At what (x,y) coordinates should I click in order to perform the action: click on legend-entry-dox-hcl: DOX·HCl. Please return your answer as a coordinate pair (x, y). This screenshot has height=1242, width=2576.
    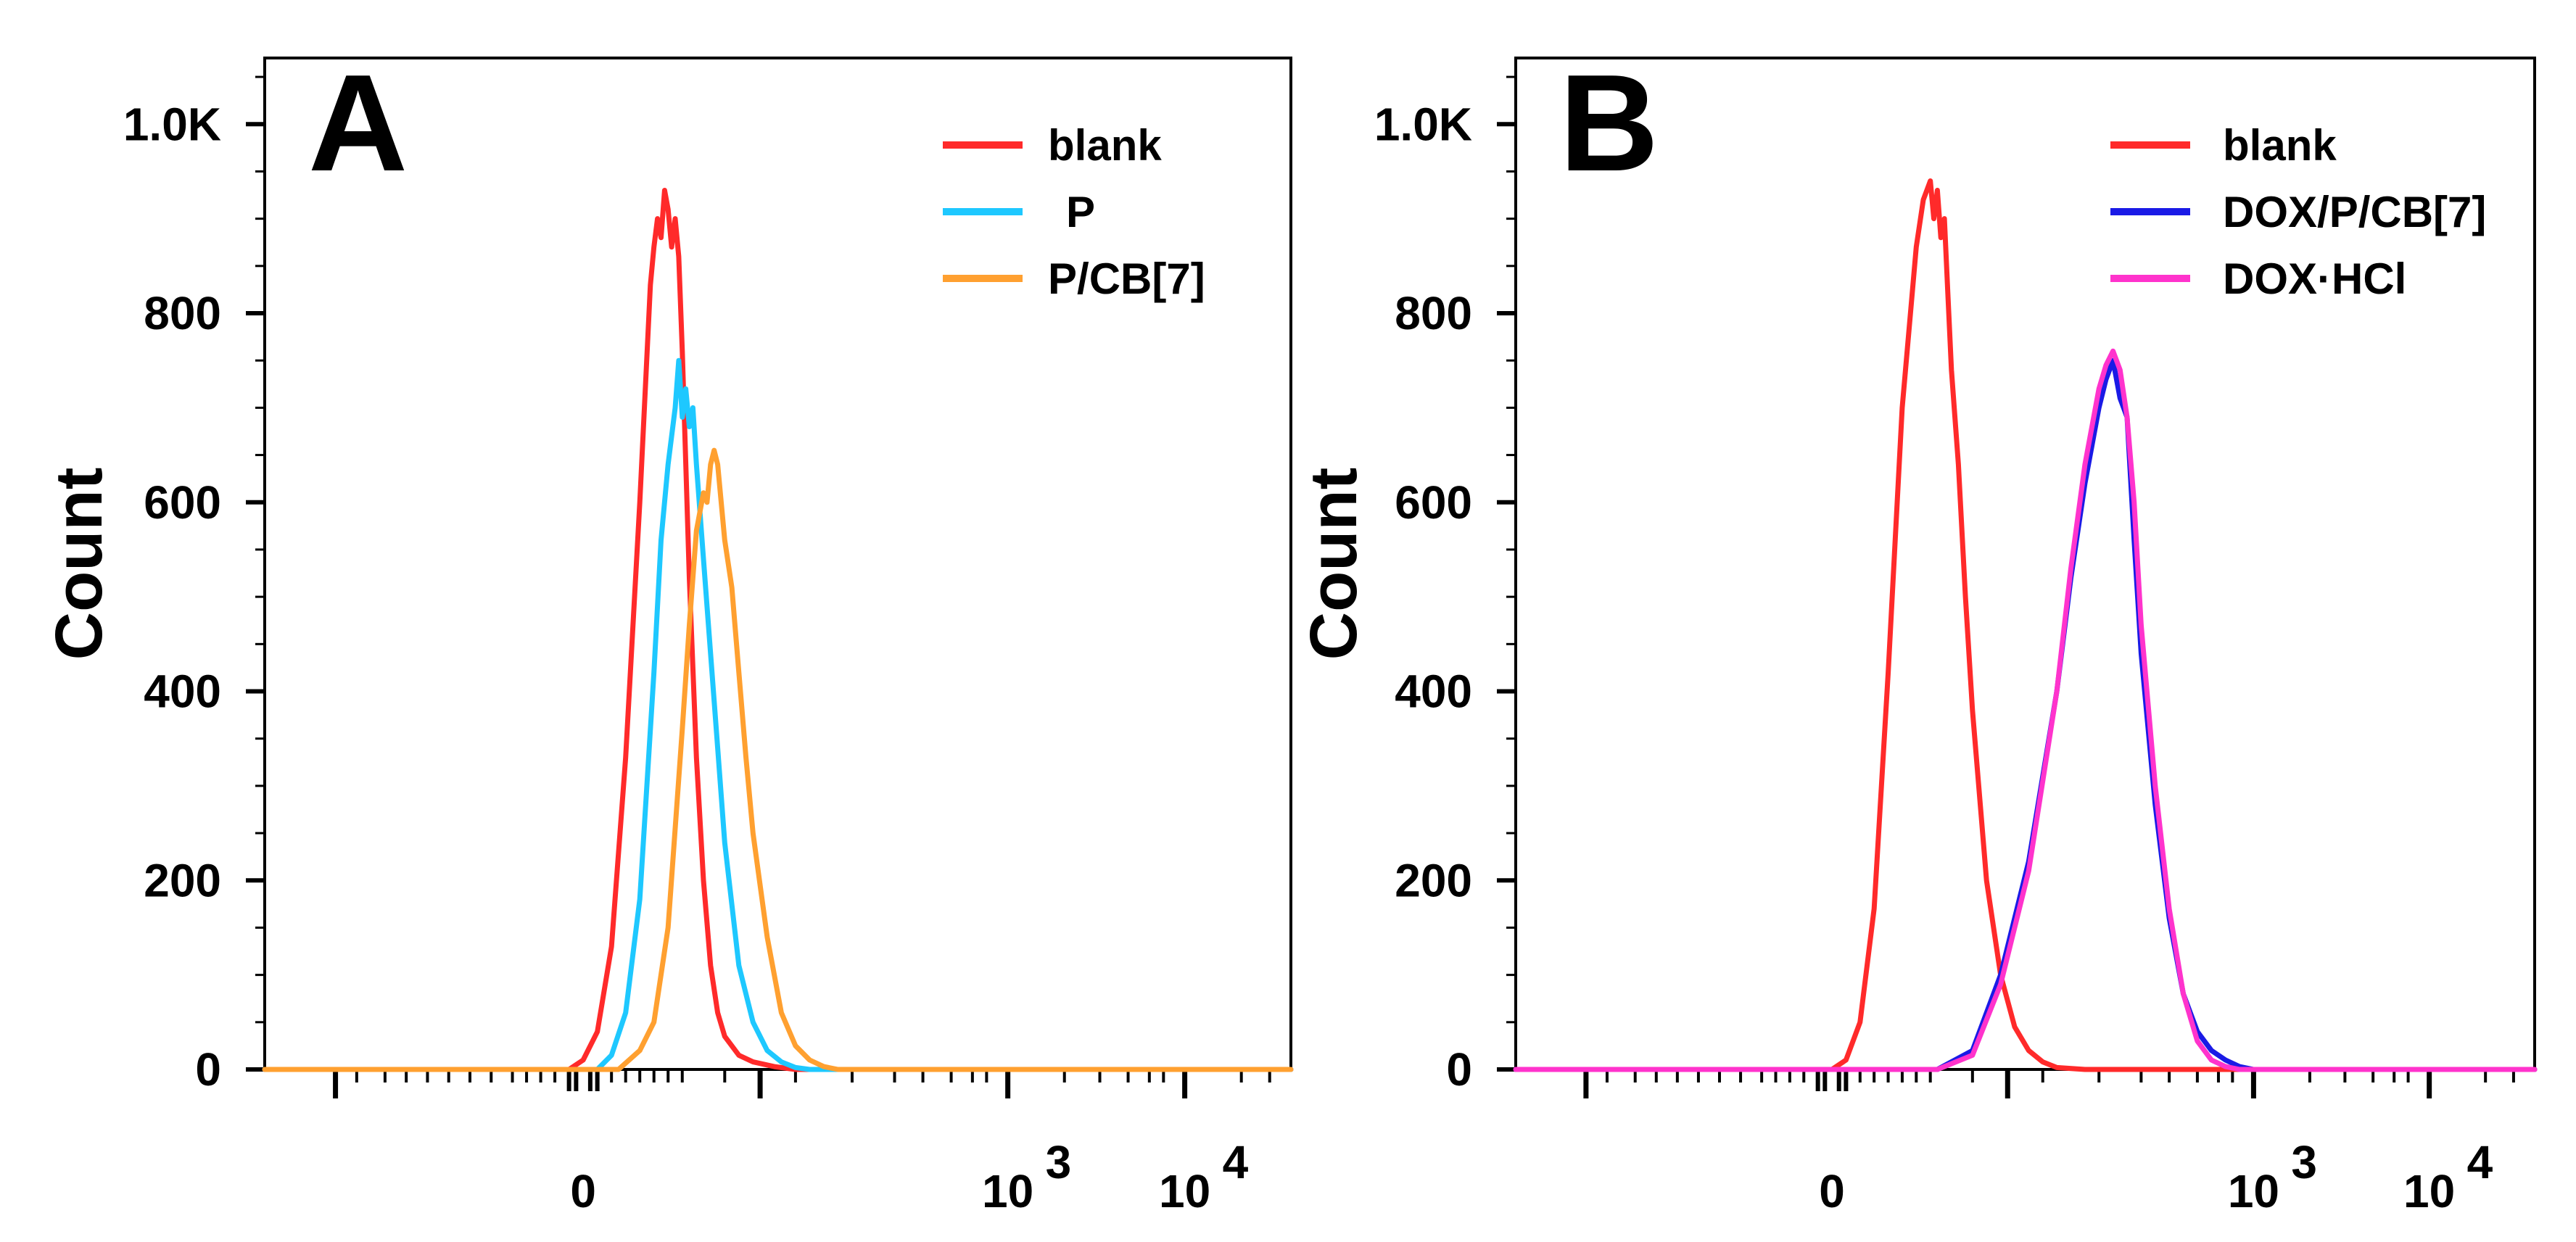
    Looking at the image, I should click on (2258, 278).